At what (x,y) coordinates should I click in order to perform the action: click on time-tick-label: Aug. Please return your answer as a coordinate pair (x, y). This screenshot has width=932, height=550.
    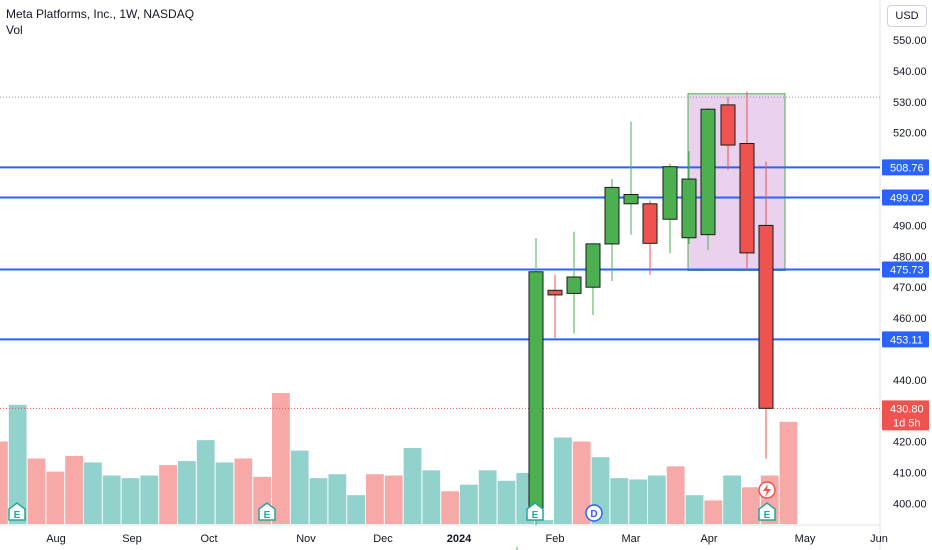
    Looking at the image, I should click on (56, 539).